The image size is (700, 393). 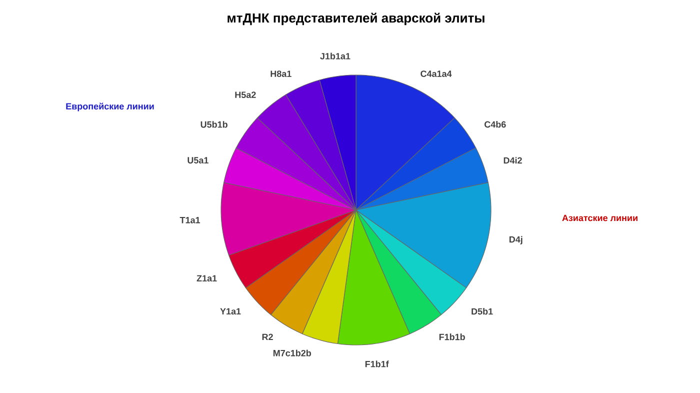 I want to click on slice-label: F1b1f, so click(x=377, y=364).